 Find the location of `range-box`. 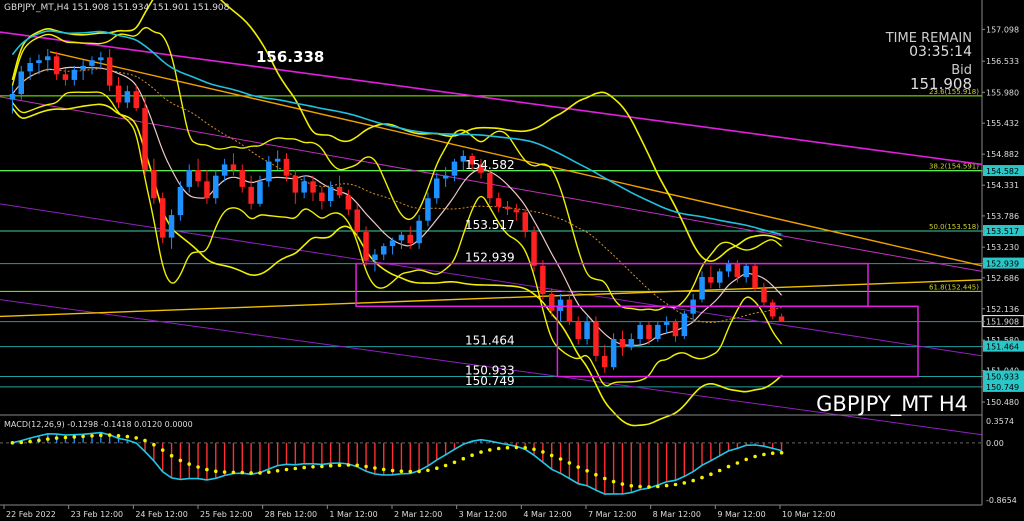

range-box is located at coordinates (737, 341).